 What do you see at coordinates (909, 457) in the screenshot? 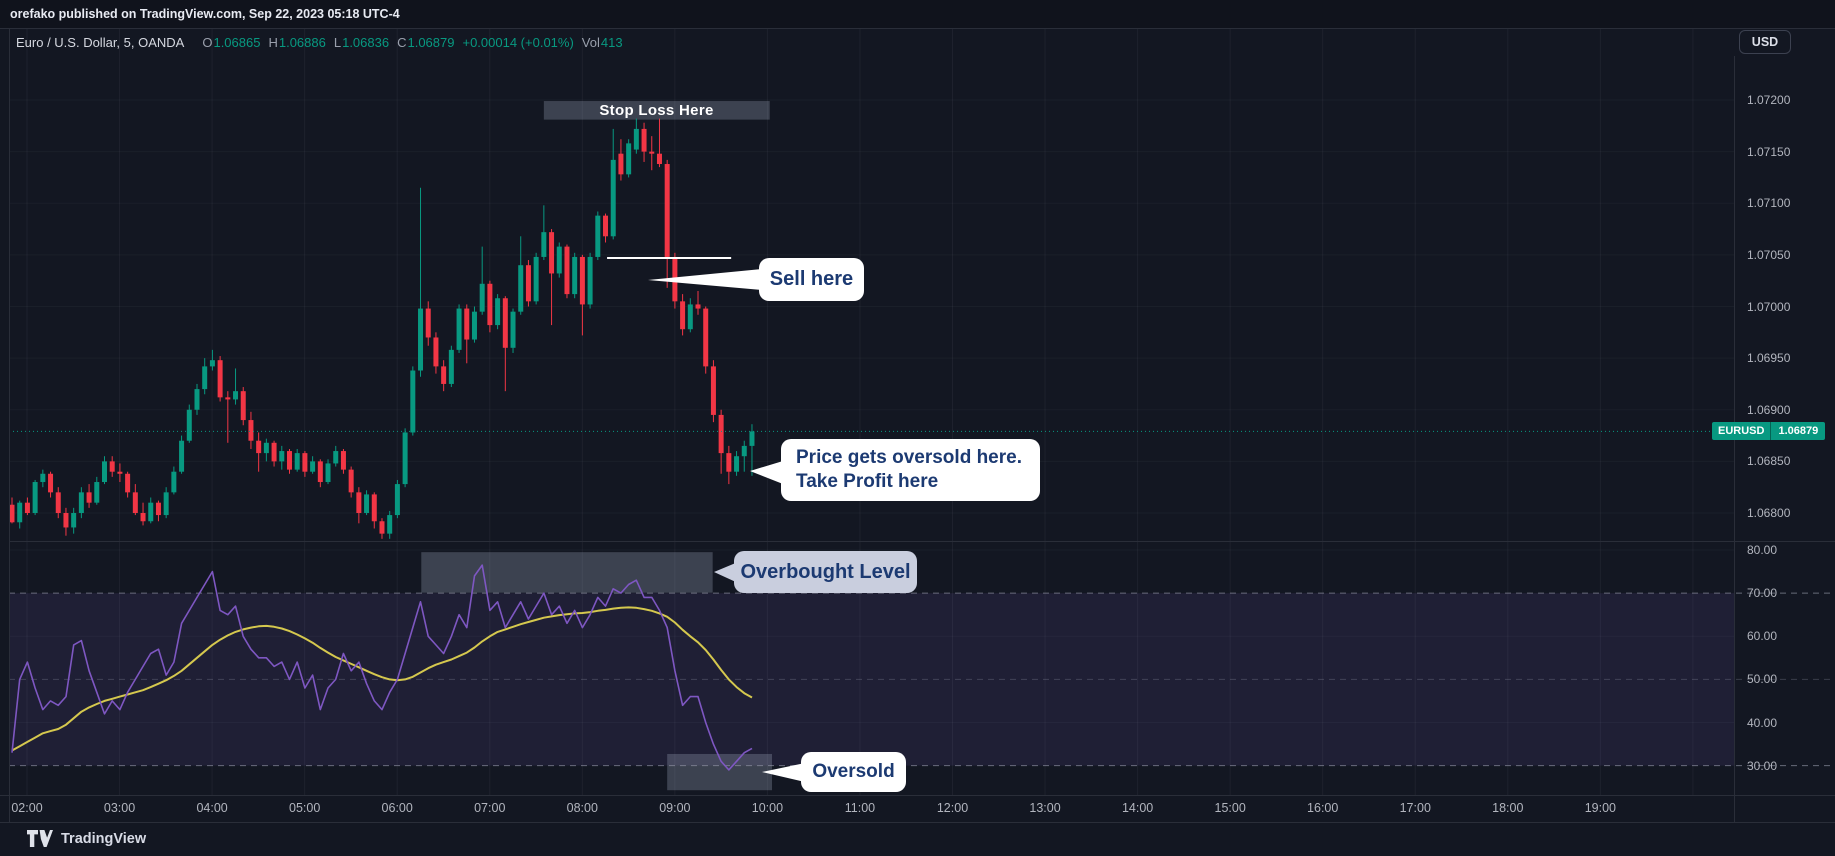
I see `take-profit-line1: Price gets oversold here.` at bounding box center [909, 457].